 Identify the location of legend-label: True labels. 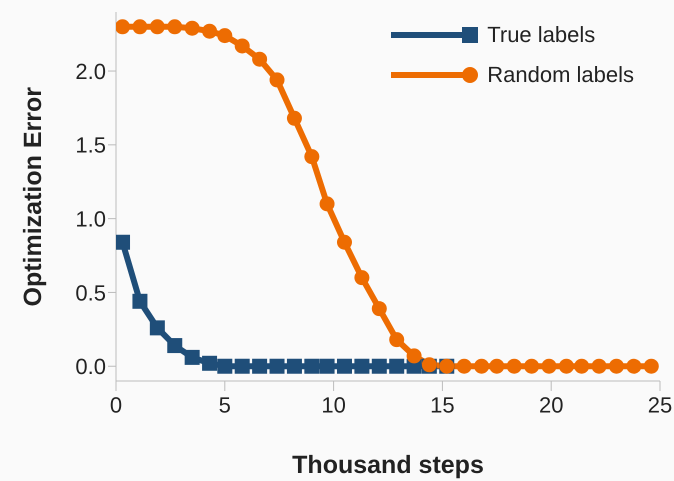
(541, 35).